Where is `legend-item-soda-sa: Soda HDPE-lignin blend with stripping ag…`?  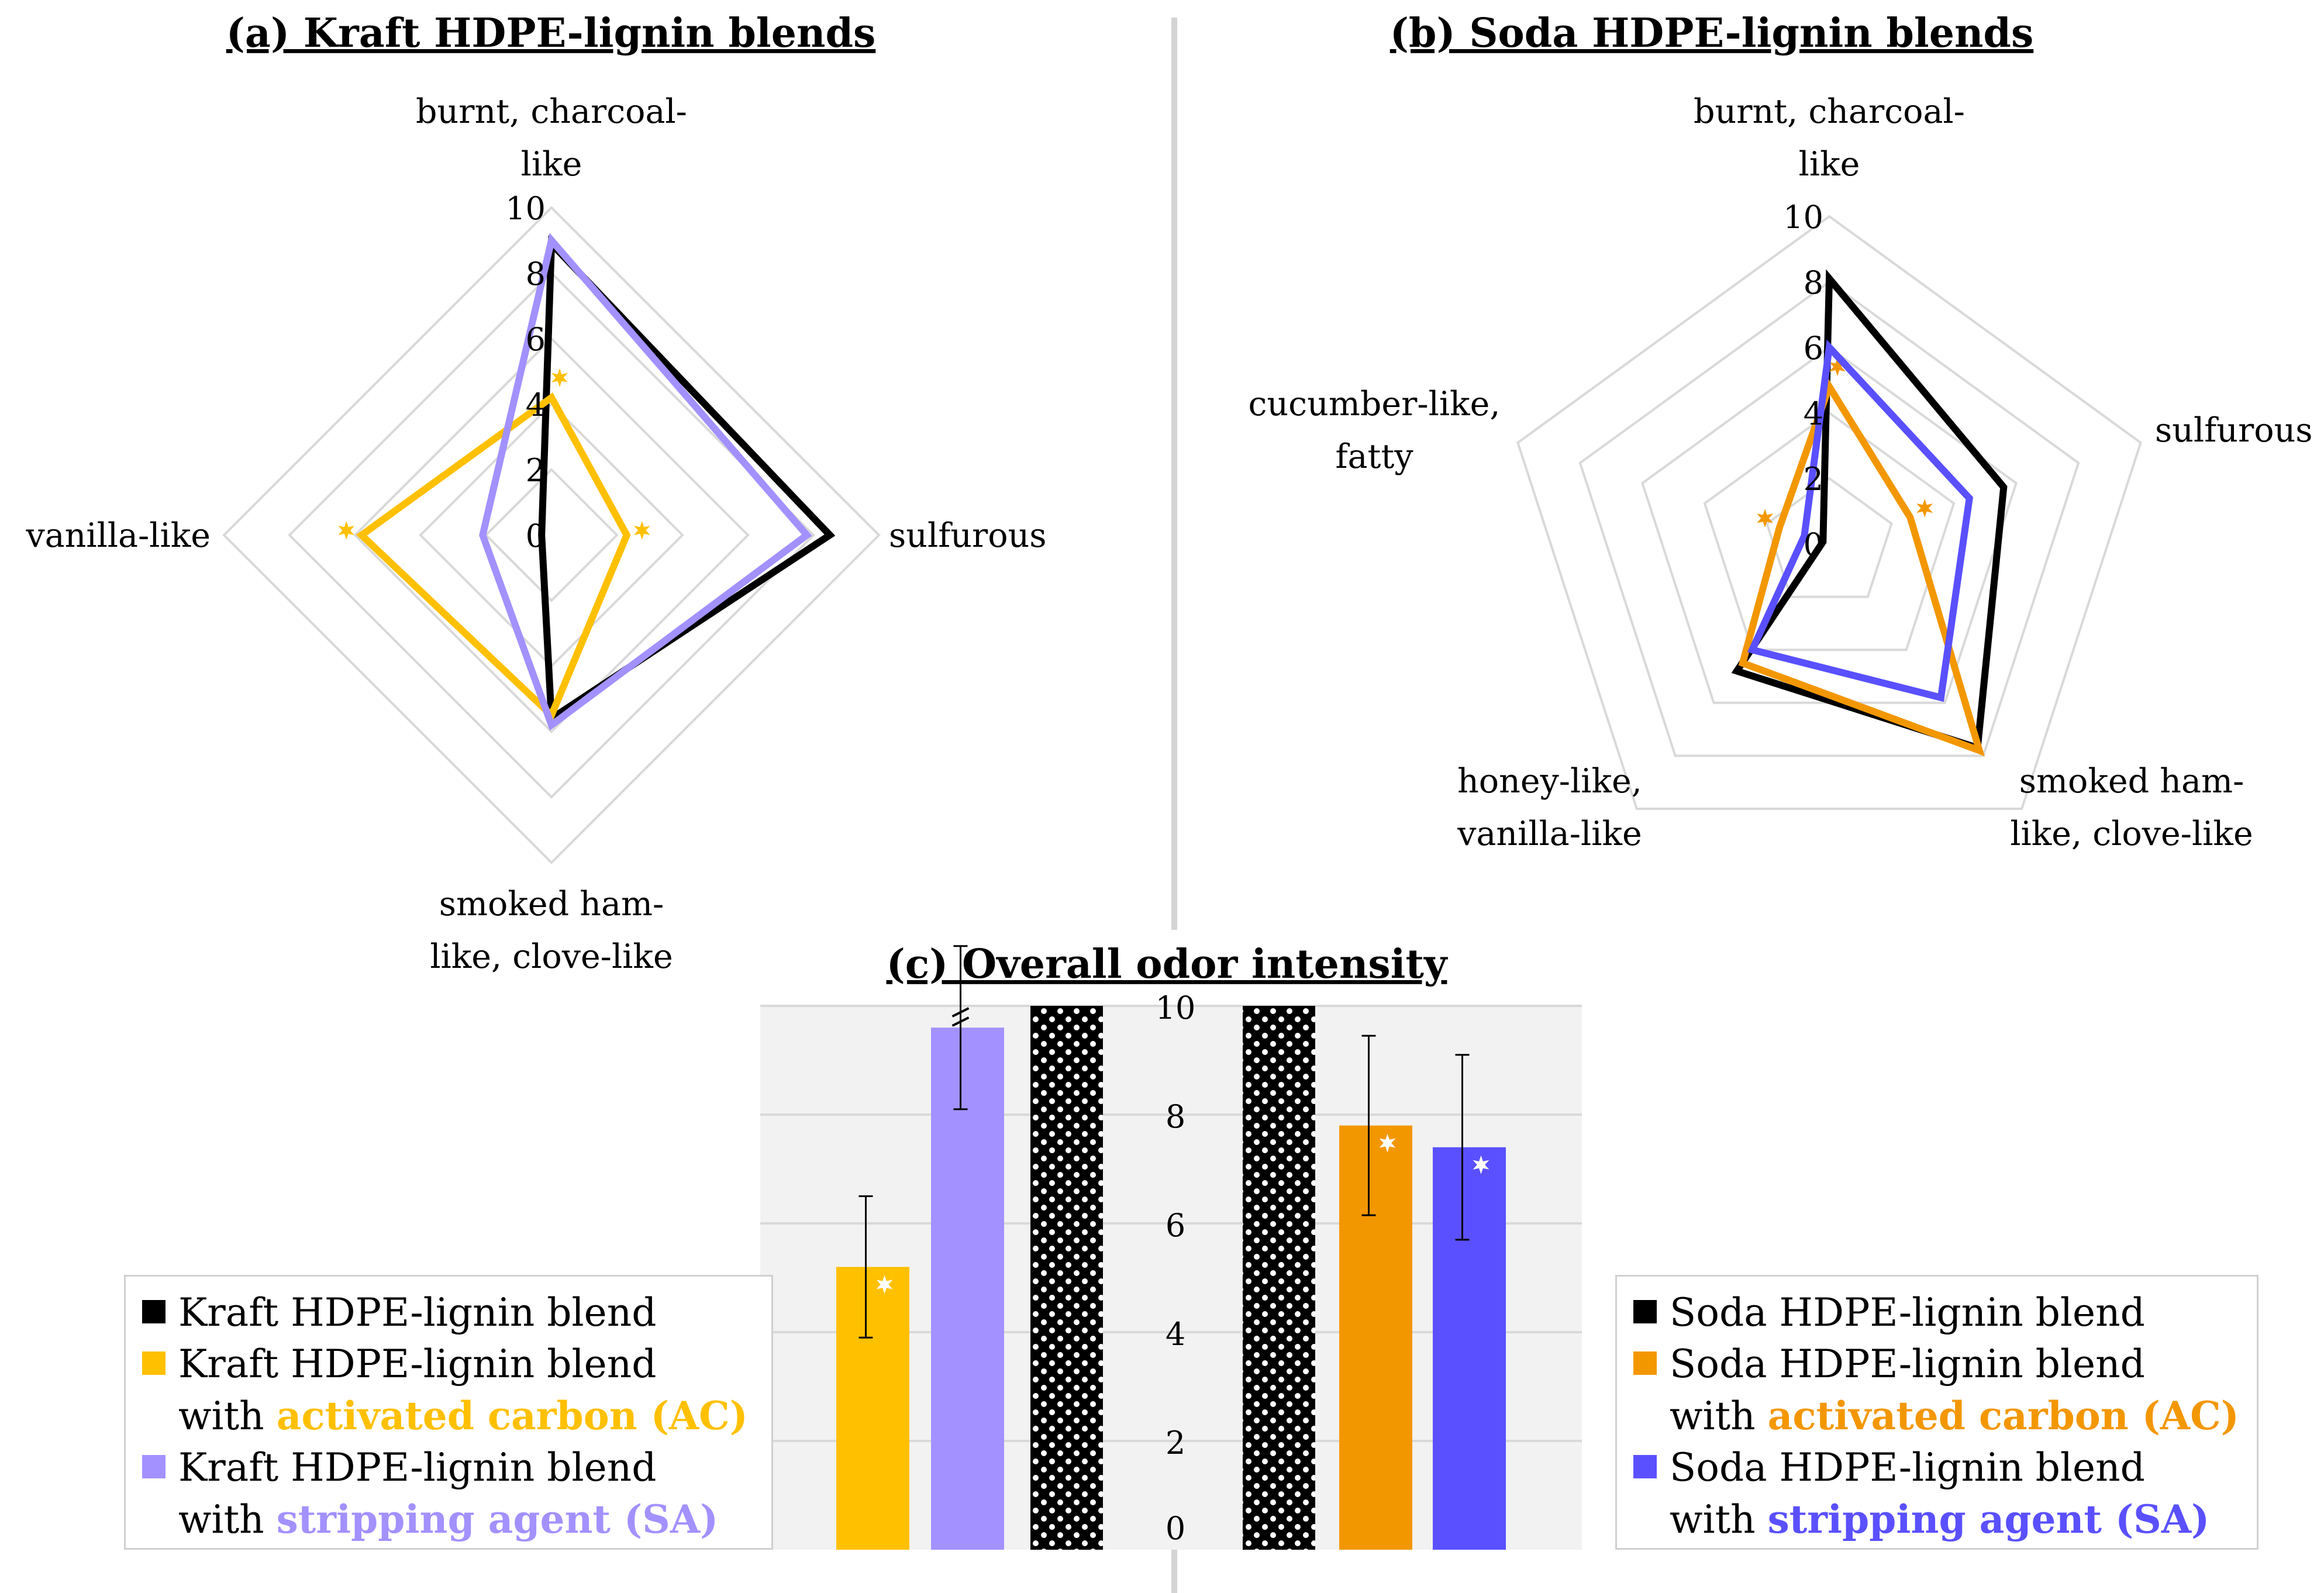 legend-item-soda-sa: Soda HDPE-lignin blend with stripping ag… is located at coordinates (1936, 1494).